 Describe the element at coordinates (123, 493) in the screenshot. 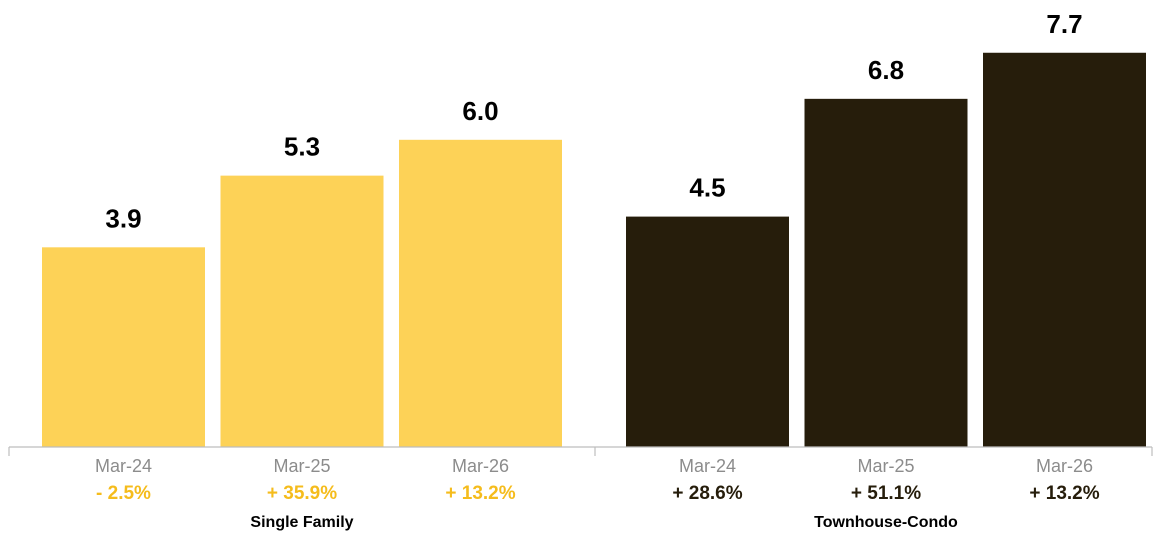

I see `change-label: - 2.5%` at that location.